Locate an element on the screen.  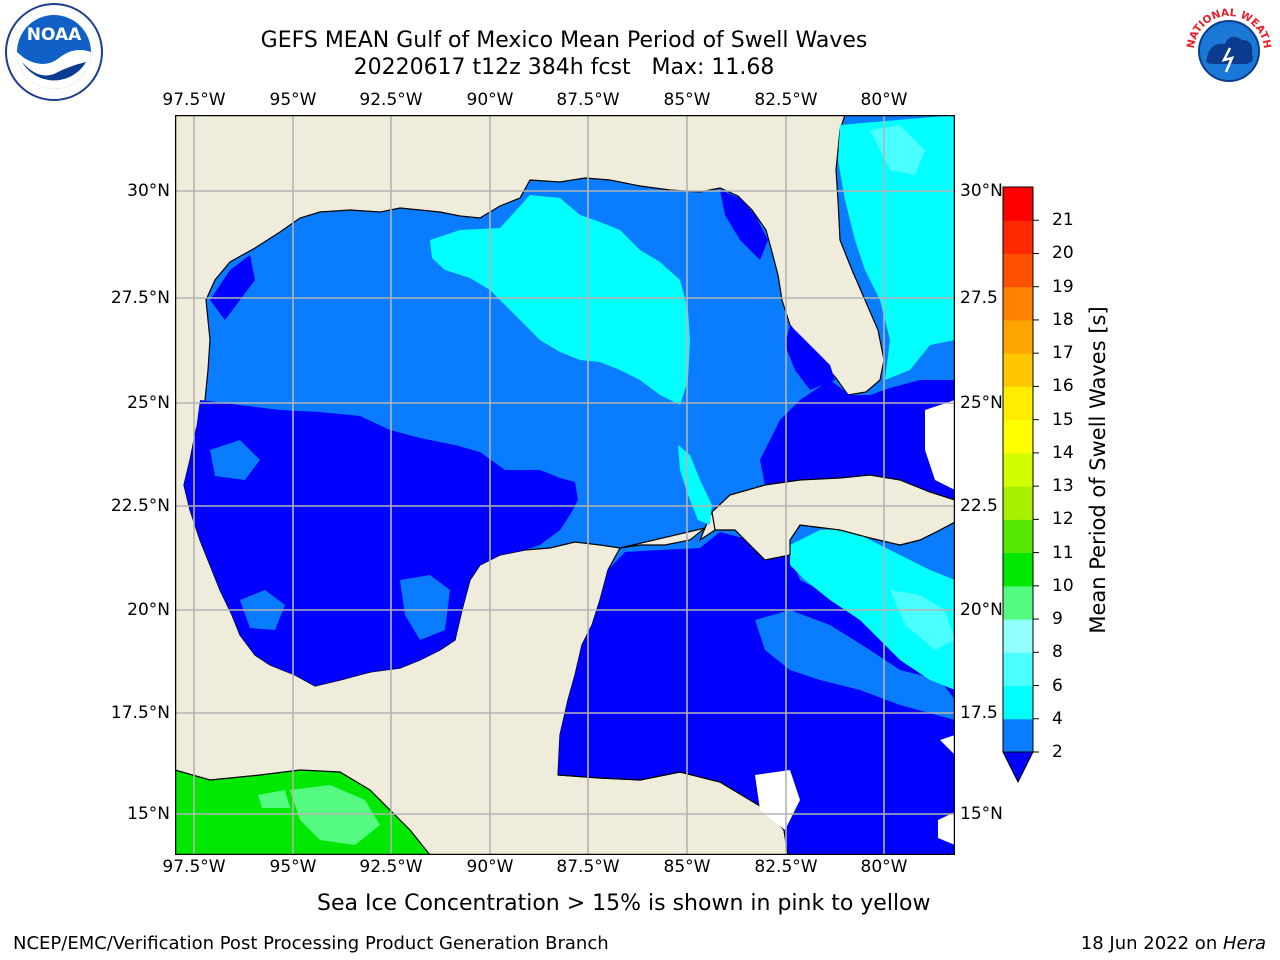
footer-date-text: 18 Jun 2022 on is located at coordinates (1151, 943).